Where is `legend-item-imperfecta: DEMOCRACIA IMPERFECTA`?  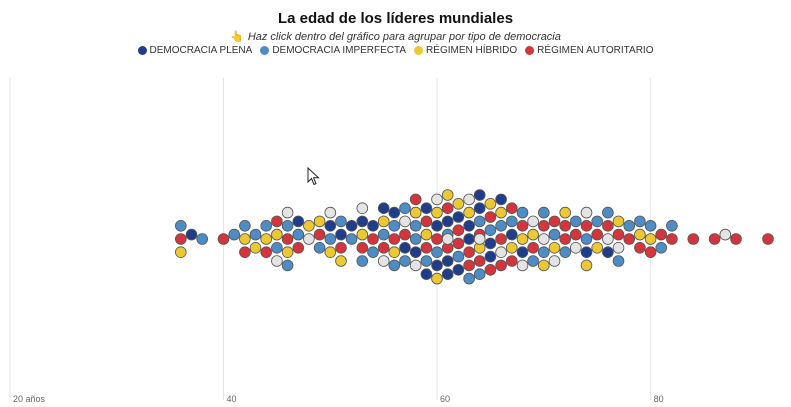 legend-item-imperfecta: DEMOCRACIA IMPERFECTA is located at coordinates (333, 50).